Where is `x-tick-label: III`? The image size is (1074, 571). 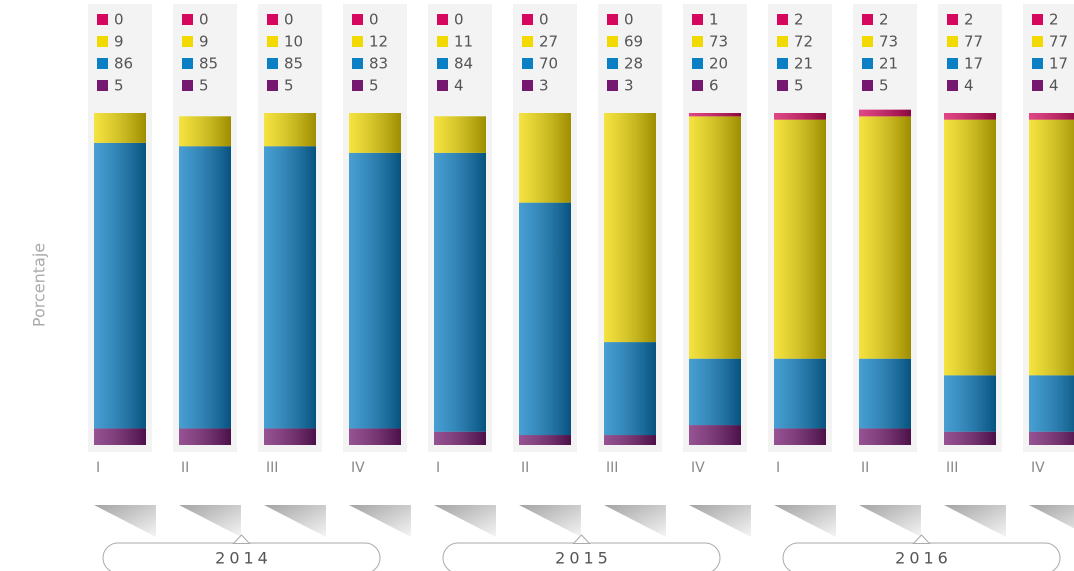
x-tick-label: III is located at coordinates (612, 468).